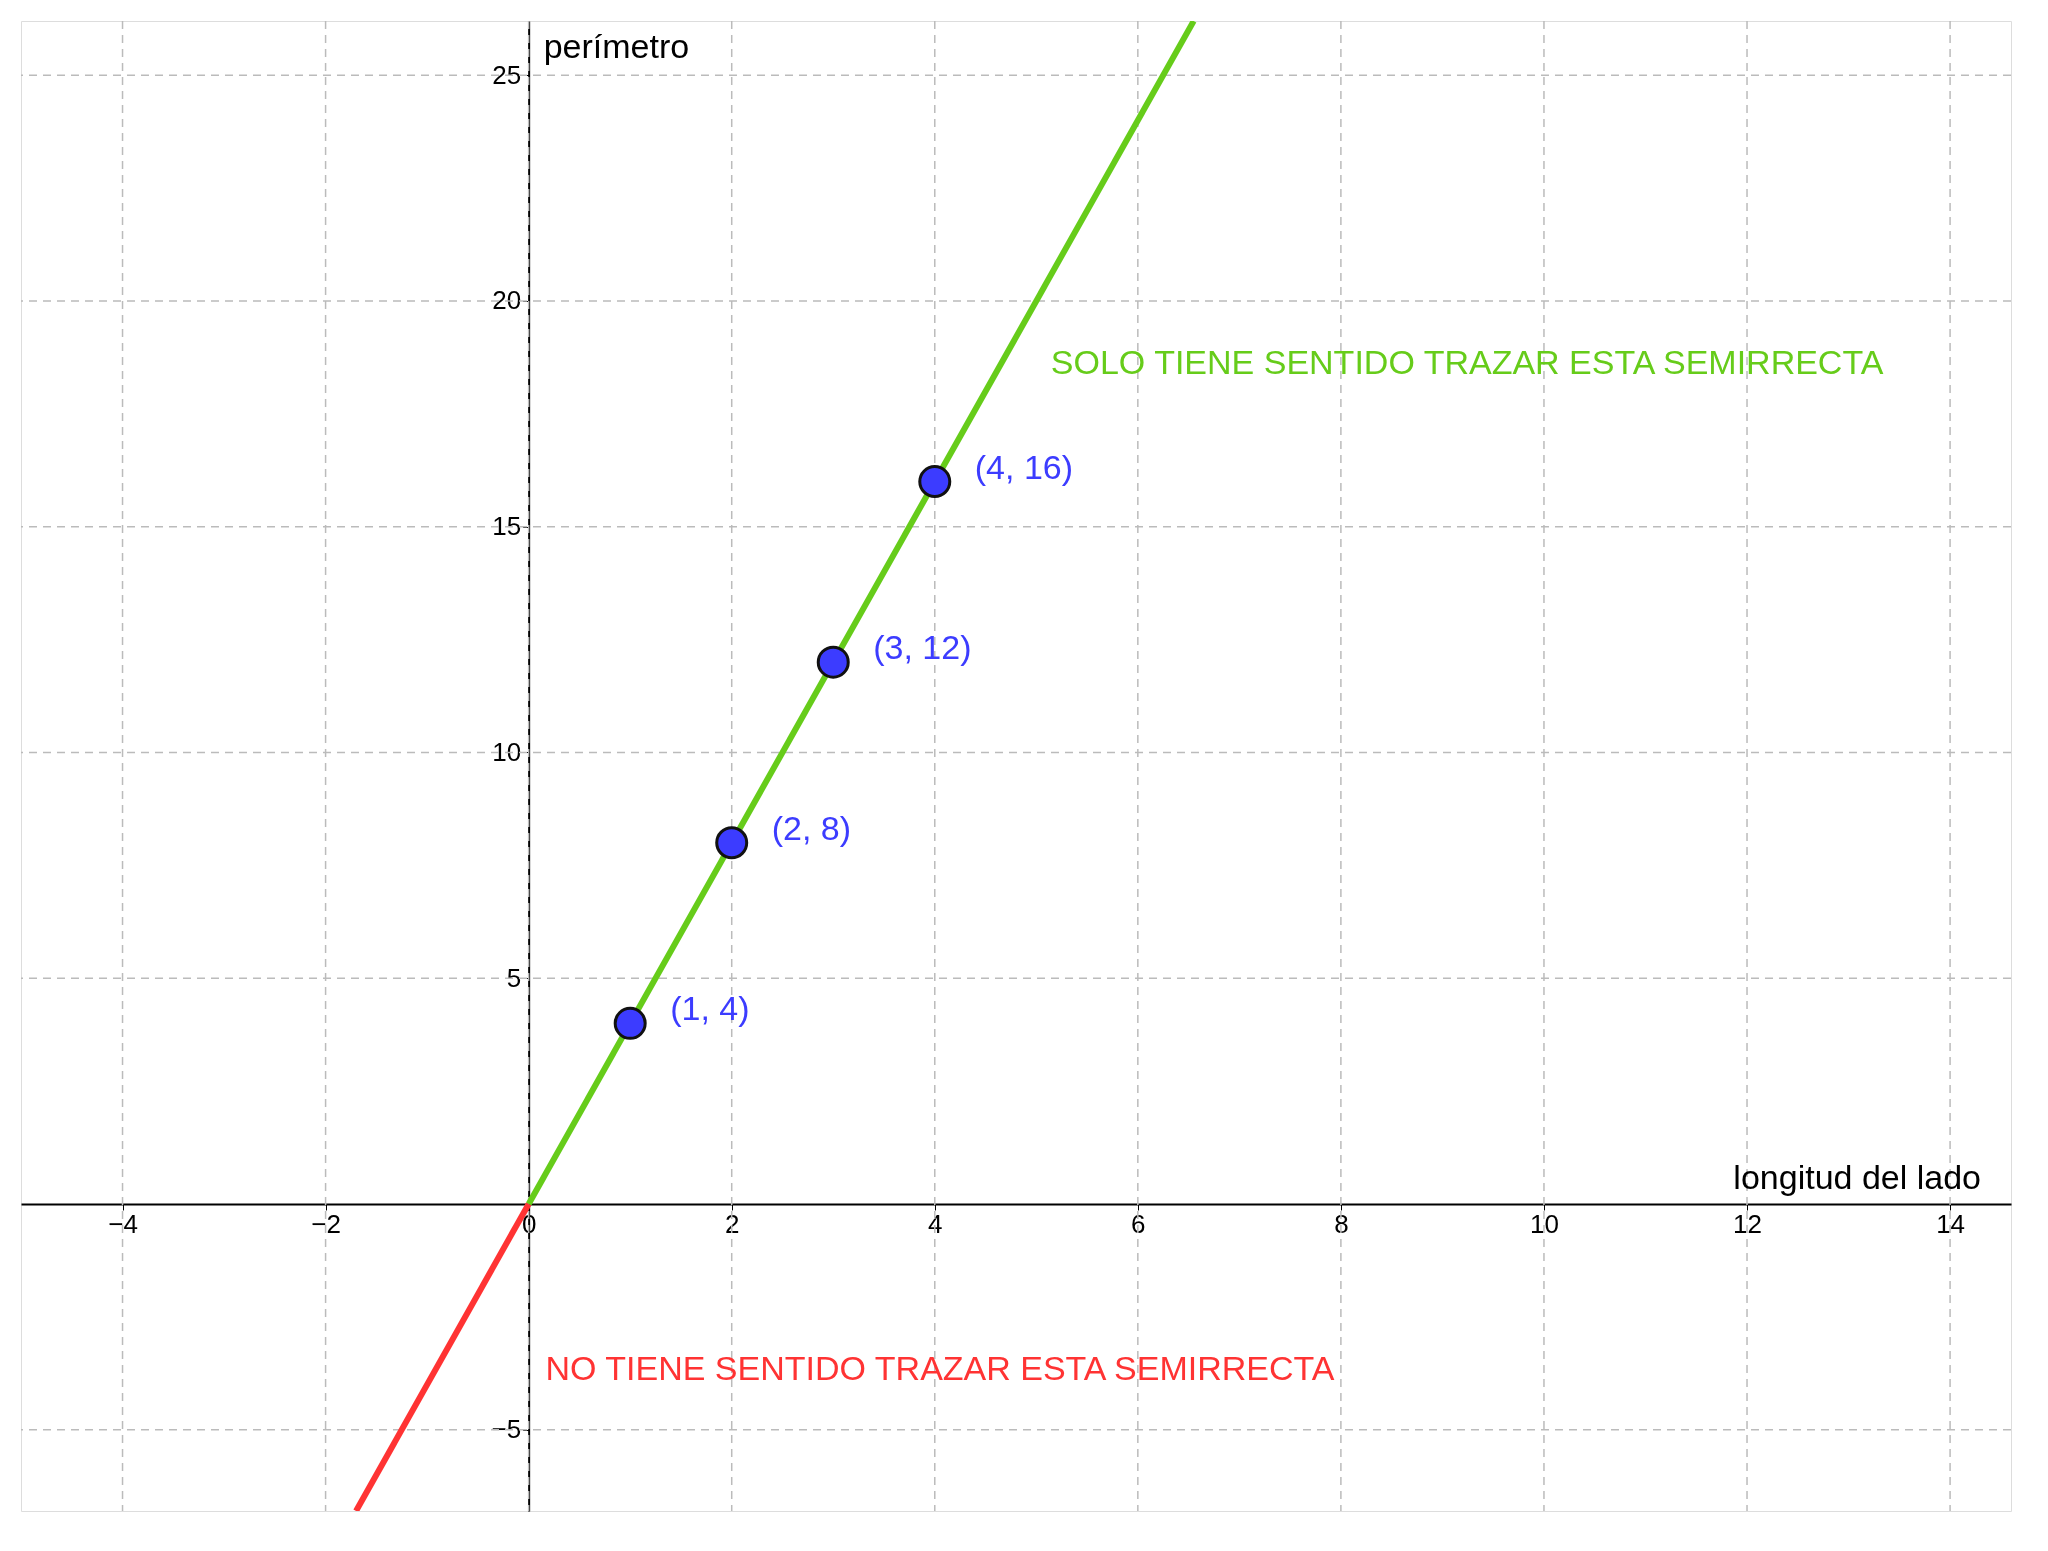  Describe the element at coordinates (1857, 1176) in the screenshot. I see `x-axis-title: longitud del lado` at that location.